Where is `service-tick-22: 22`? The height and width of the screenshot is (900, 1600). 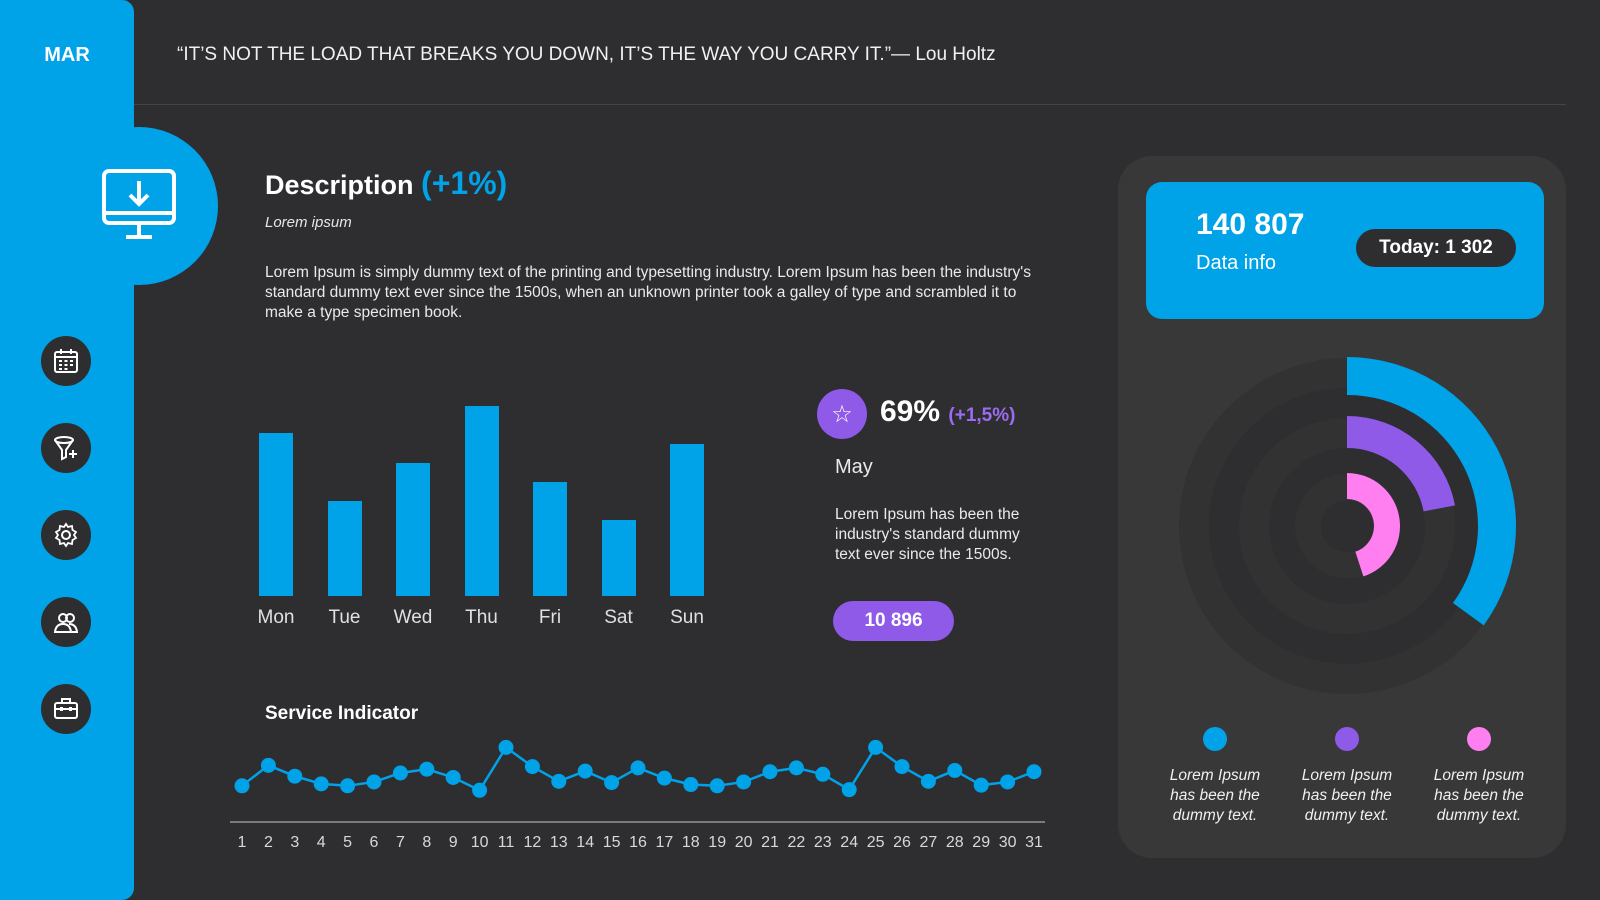
service-tick-22: 22 is located at coordinates (797, 842).